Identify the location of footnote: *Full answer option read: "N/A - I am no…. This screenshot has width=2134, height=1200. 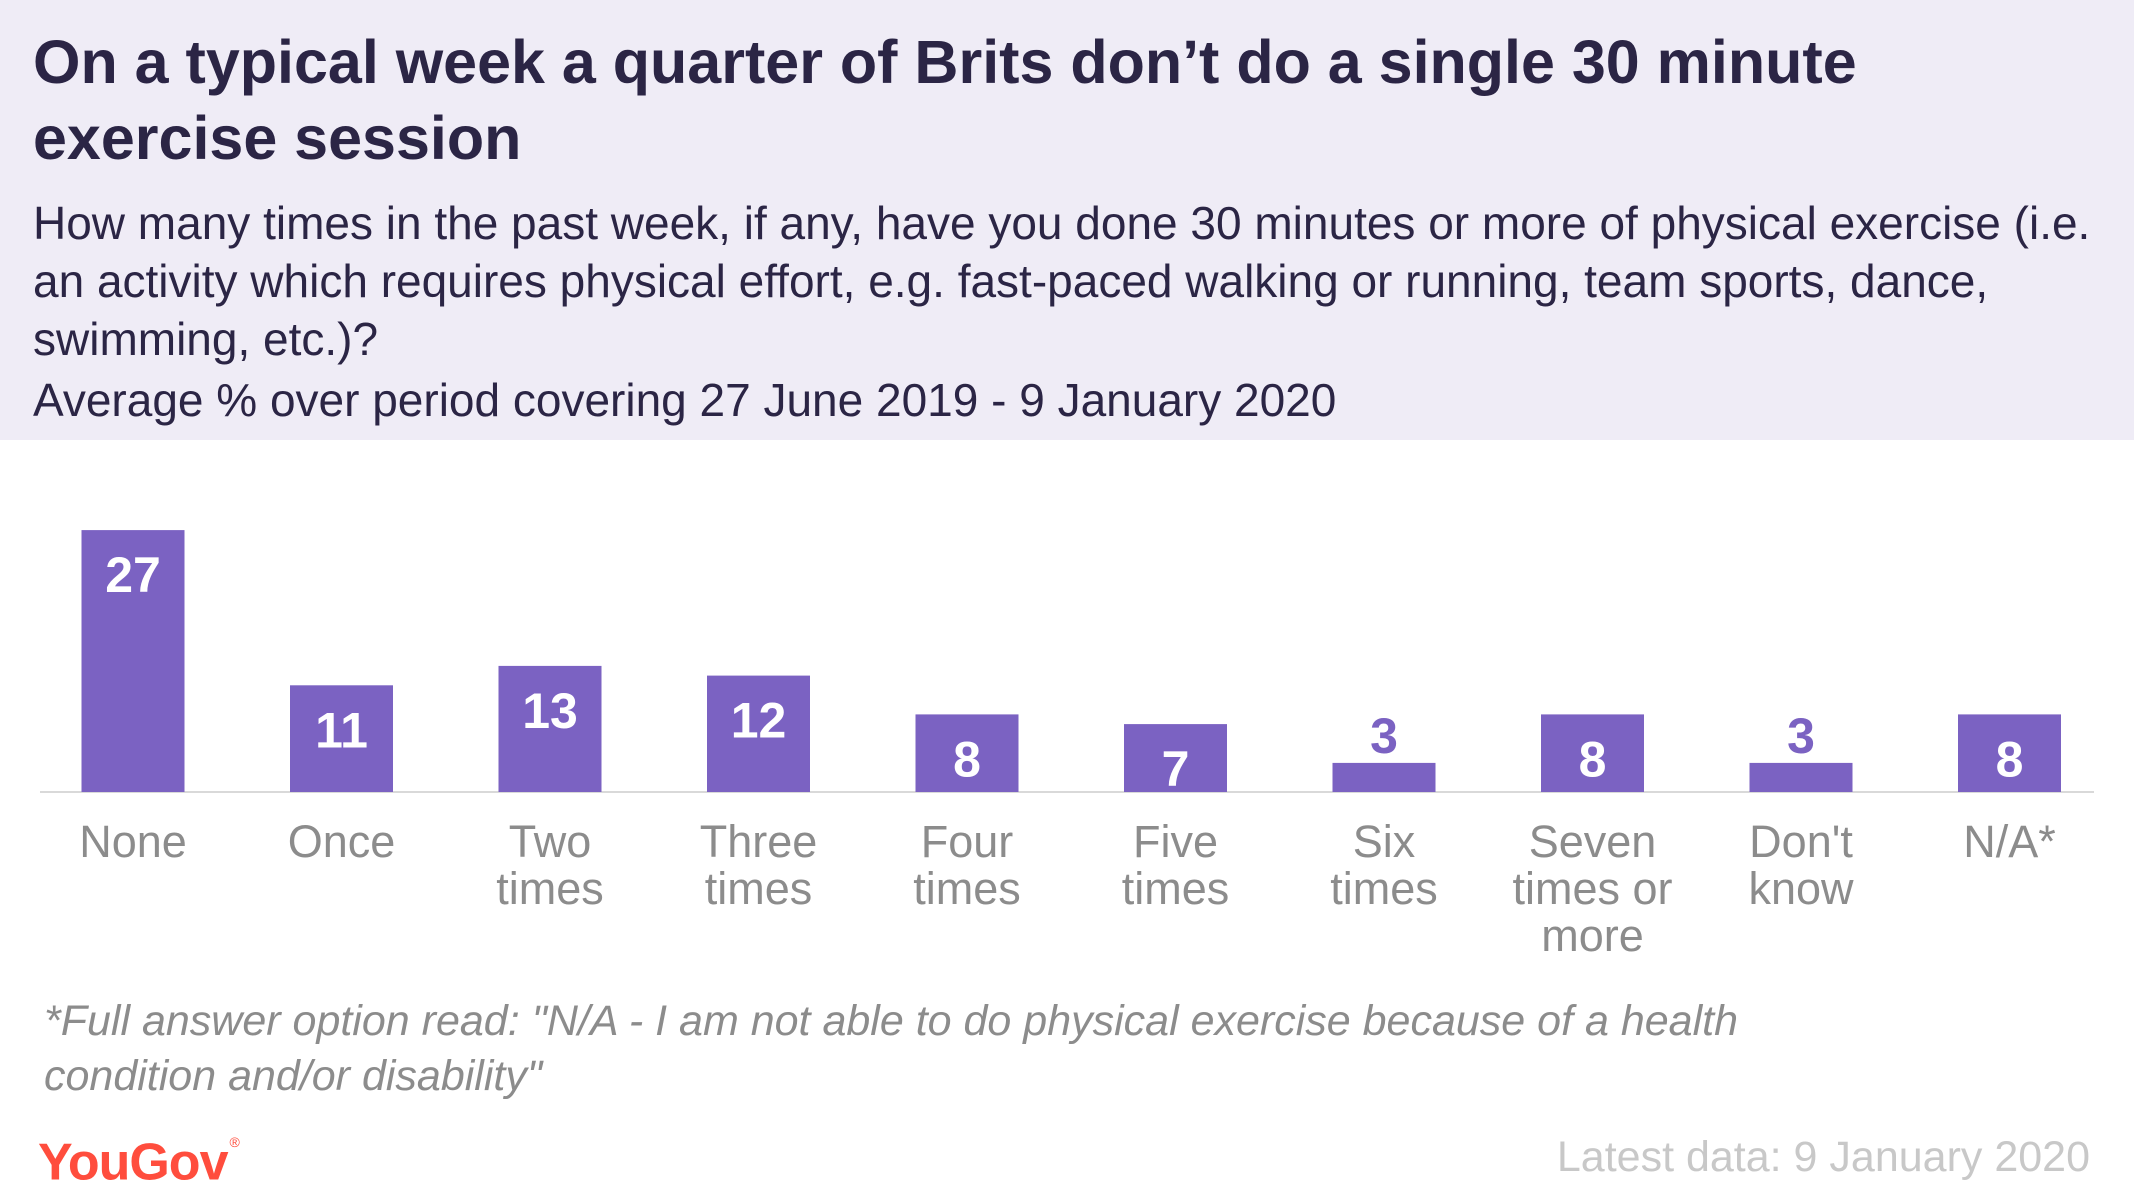
(891, 1048).